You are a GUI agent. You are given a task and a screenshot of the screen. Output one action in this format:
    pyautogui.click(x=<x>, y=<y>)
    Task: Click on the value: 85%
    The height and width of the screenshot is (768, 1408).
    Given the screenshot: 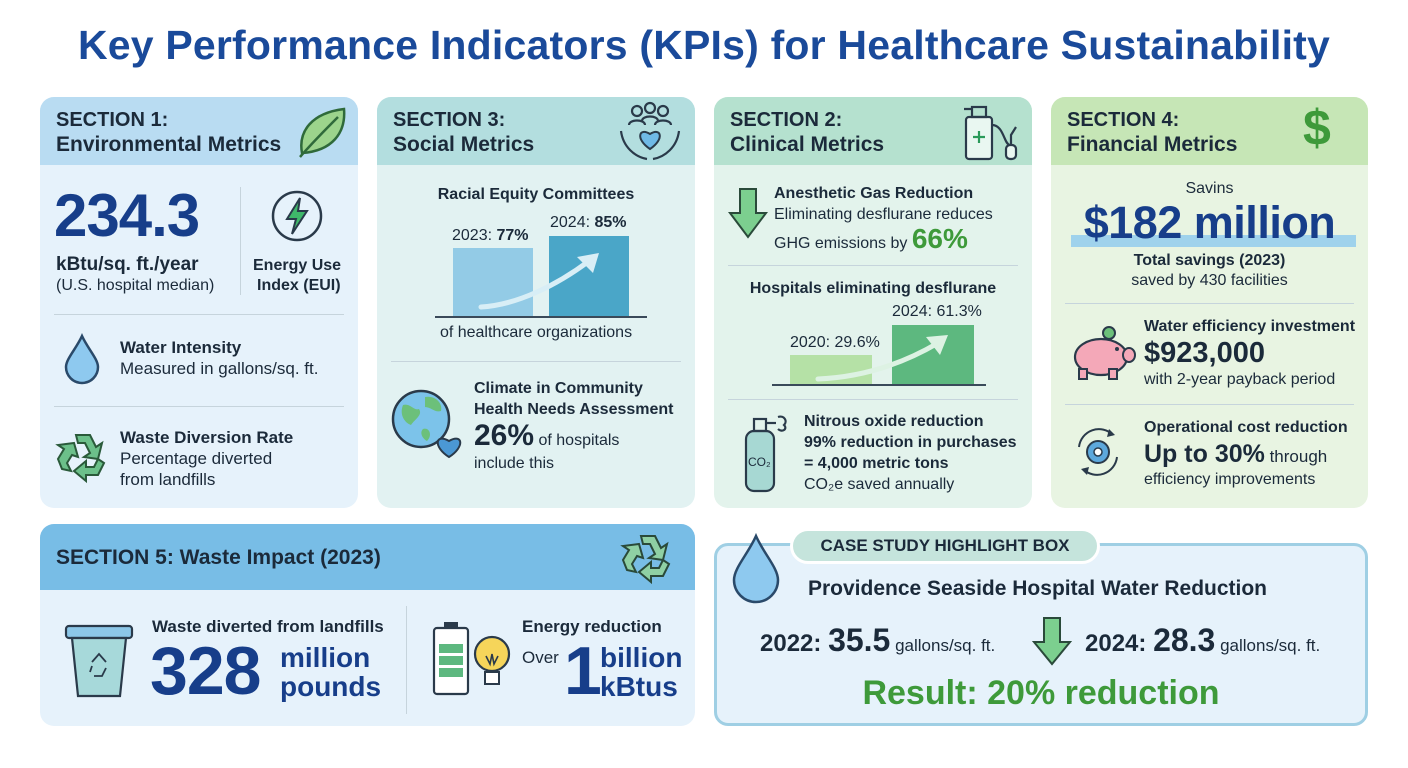 What is the action you would take?
    pyautogui.click(x=610, y=222)
    